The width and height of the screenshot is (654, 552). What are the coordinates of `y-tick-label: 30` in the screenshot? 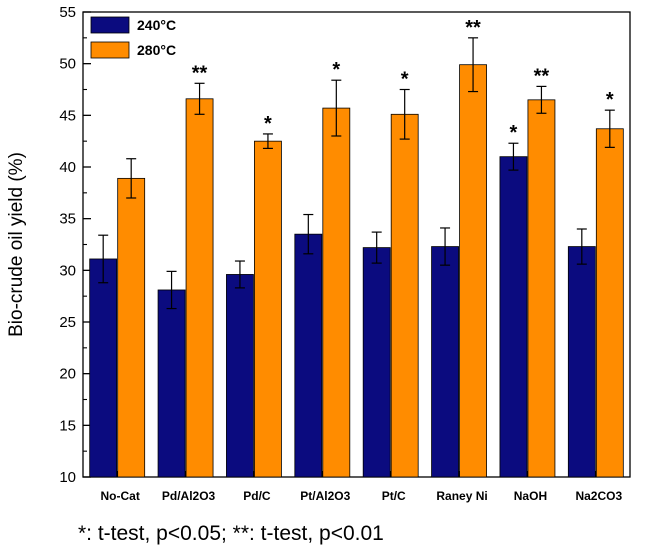 It's located at (67, 270).